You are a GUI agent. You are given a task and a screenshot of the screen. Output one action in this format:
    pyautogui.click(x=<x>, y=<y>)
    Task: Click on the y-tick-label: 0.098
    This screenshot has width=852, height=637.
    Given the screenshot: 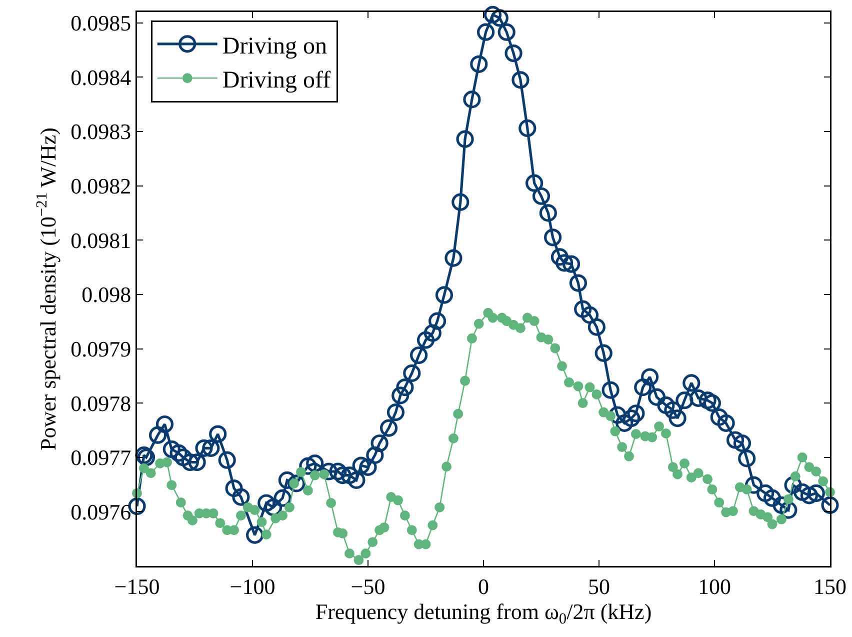 What is the action you would take?
    pyautogui.click(x=107, y=295)
    